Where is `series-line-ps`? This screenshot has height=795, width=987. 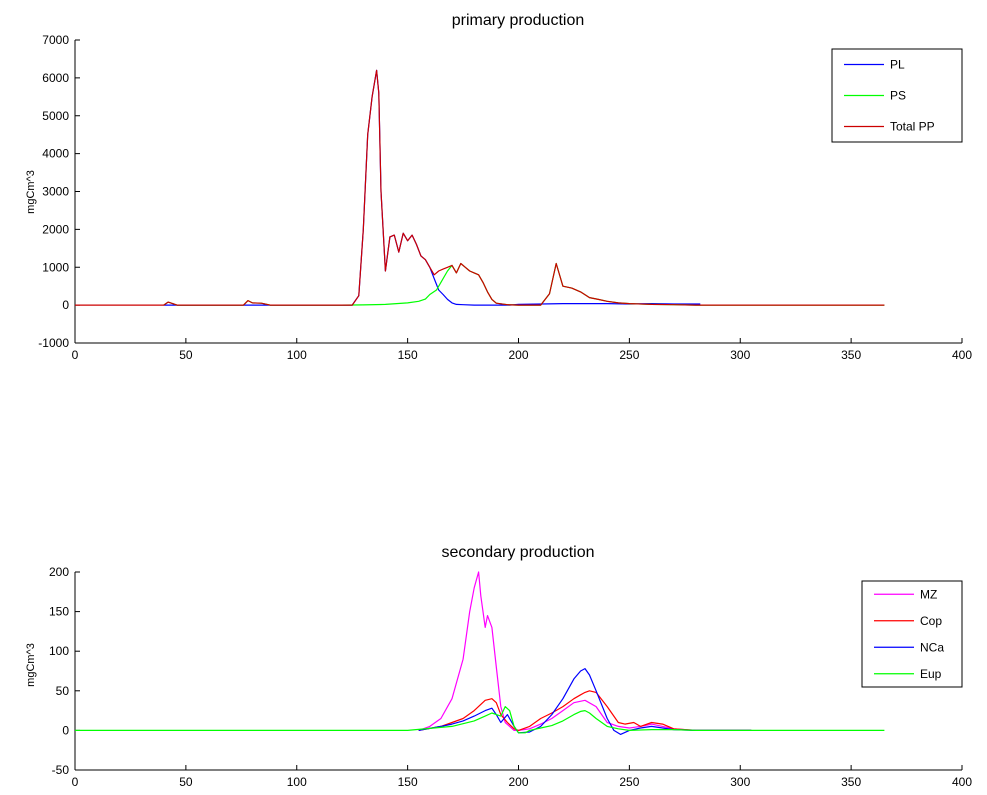 series-line-ps is located at coordinates (524, 284).